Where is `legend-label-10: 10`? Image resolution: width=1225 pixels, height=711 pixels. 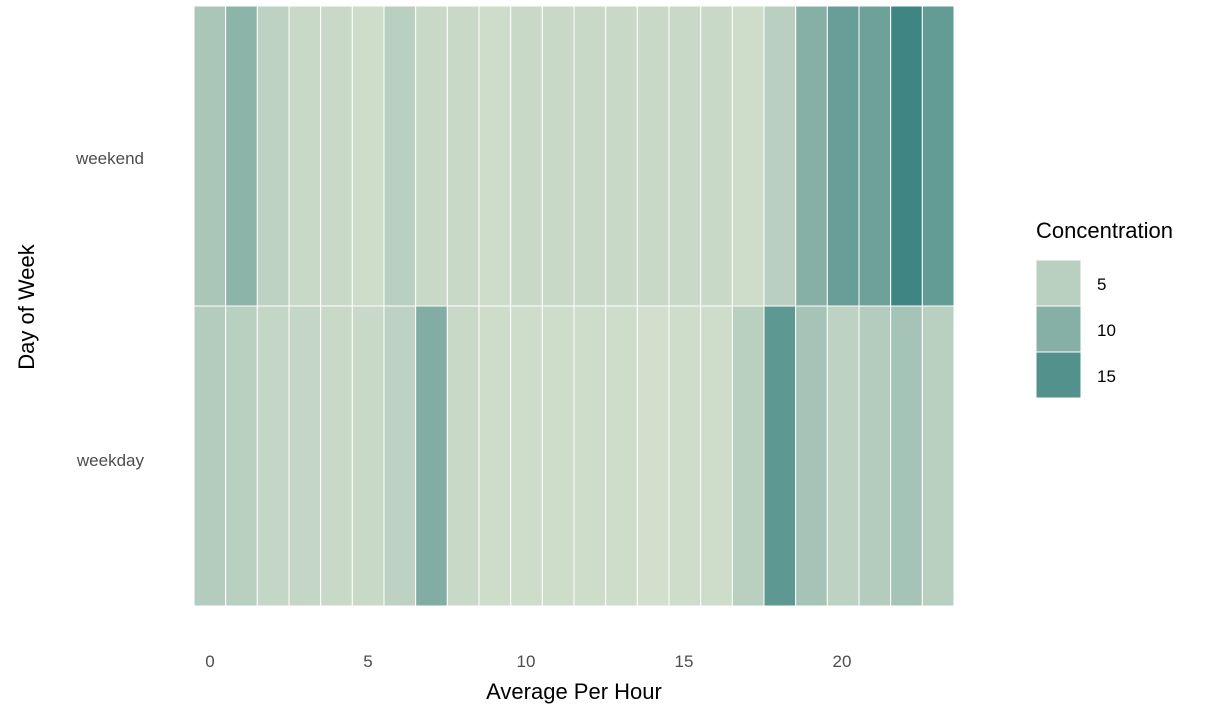 legend-label-10: 10 is located at coordinates (1106, 330).